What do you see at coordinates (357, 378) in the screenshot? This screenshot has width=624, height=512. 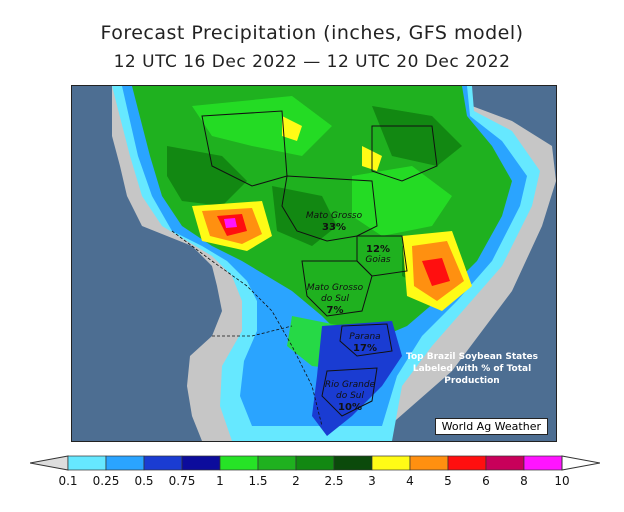 I see `precip-south-blue` at bounding box center [357, 378].